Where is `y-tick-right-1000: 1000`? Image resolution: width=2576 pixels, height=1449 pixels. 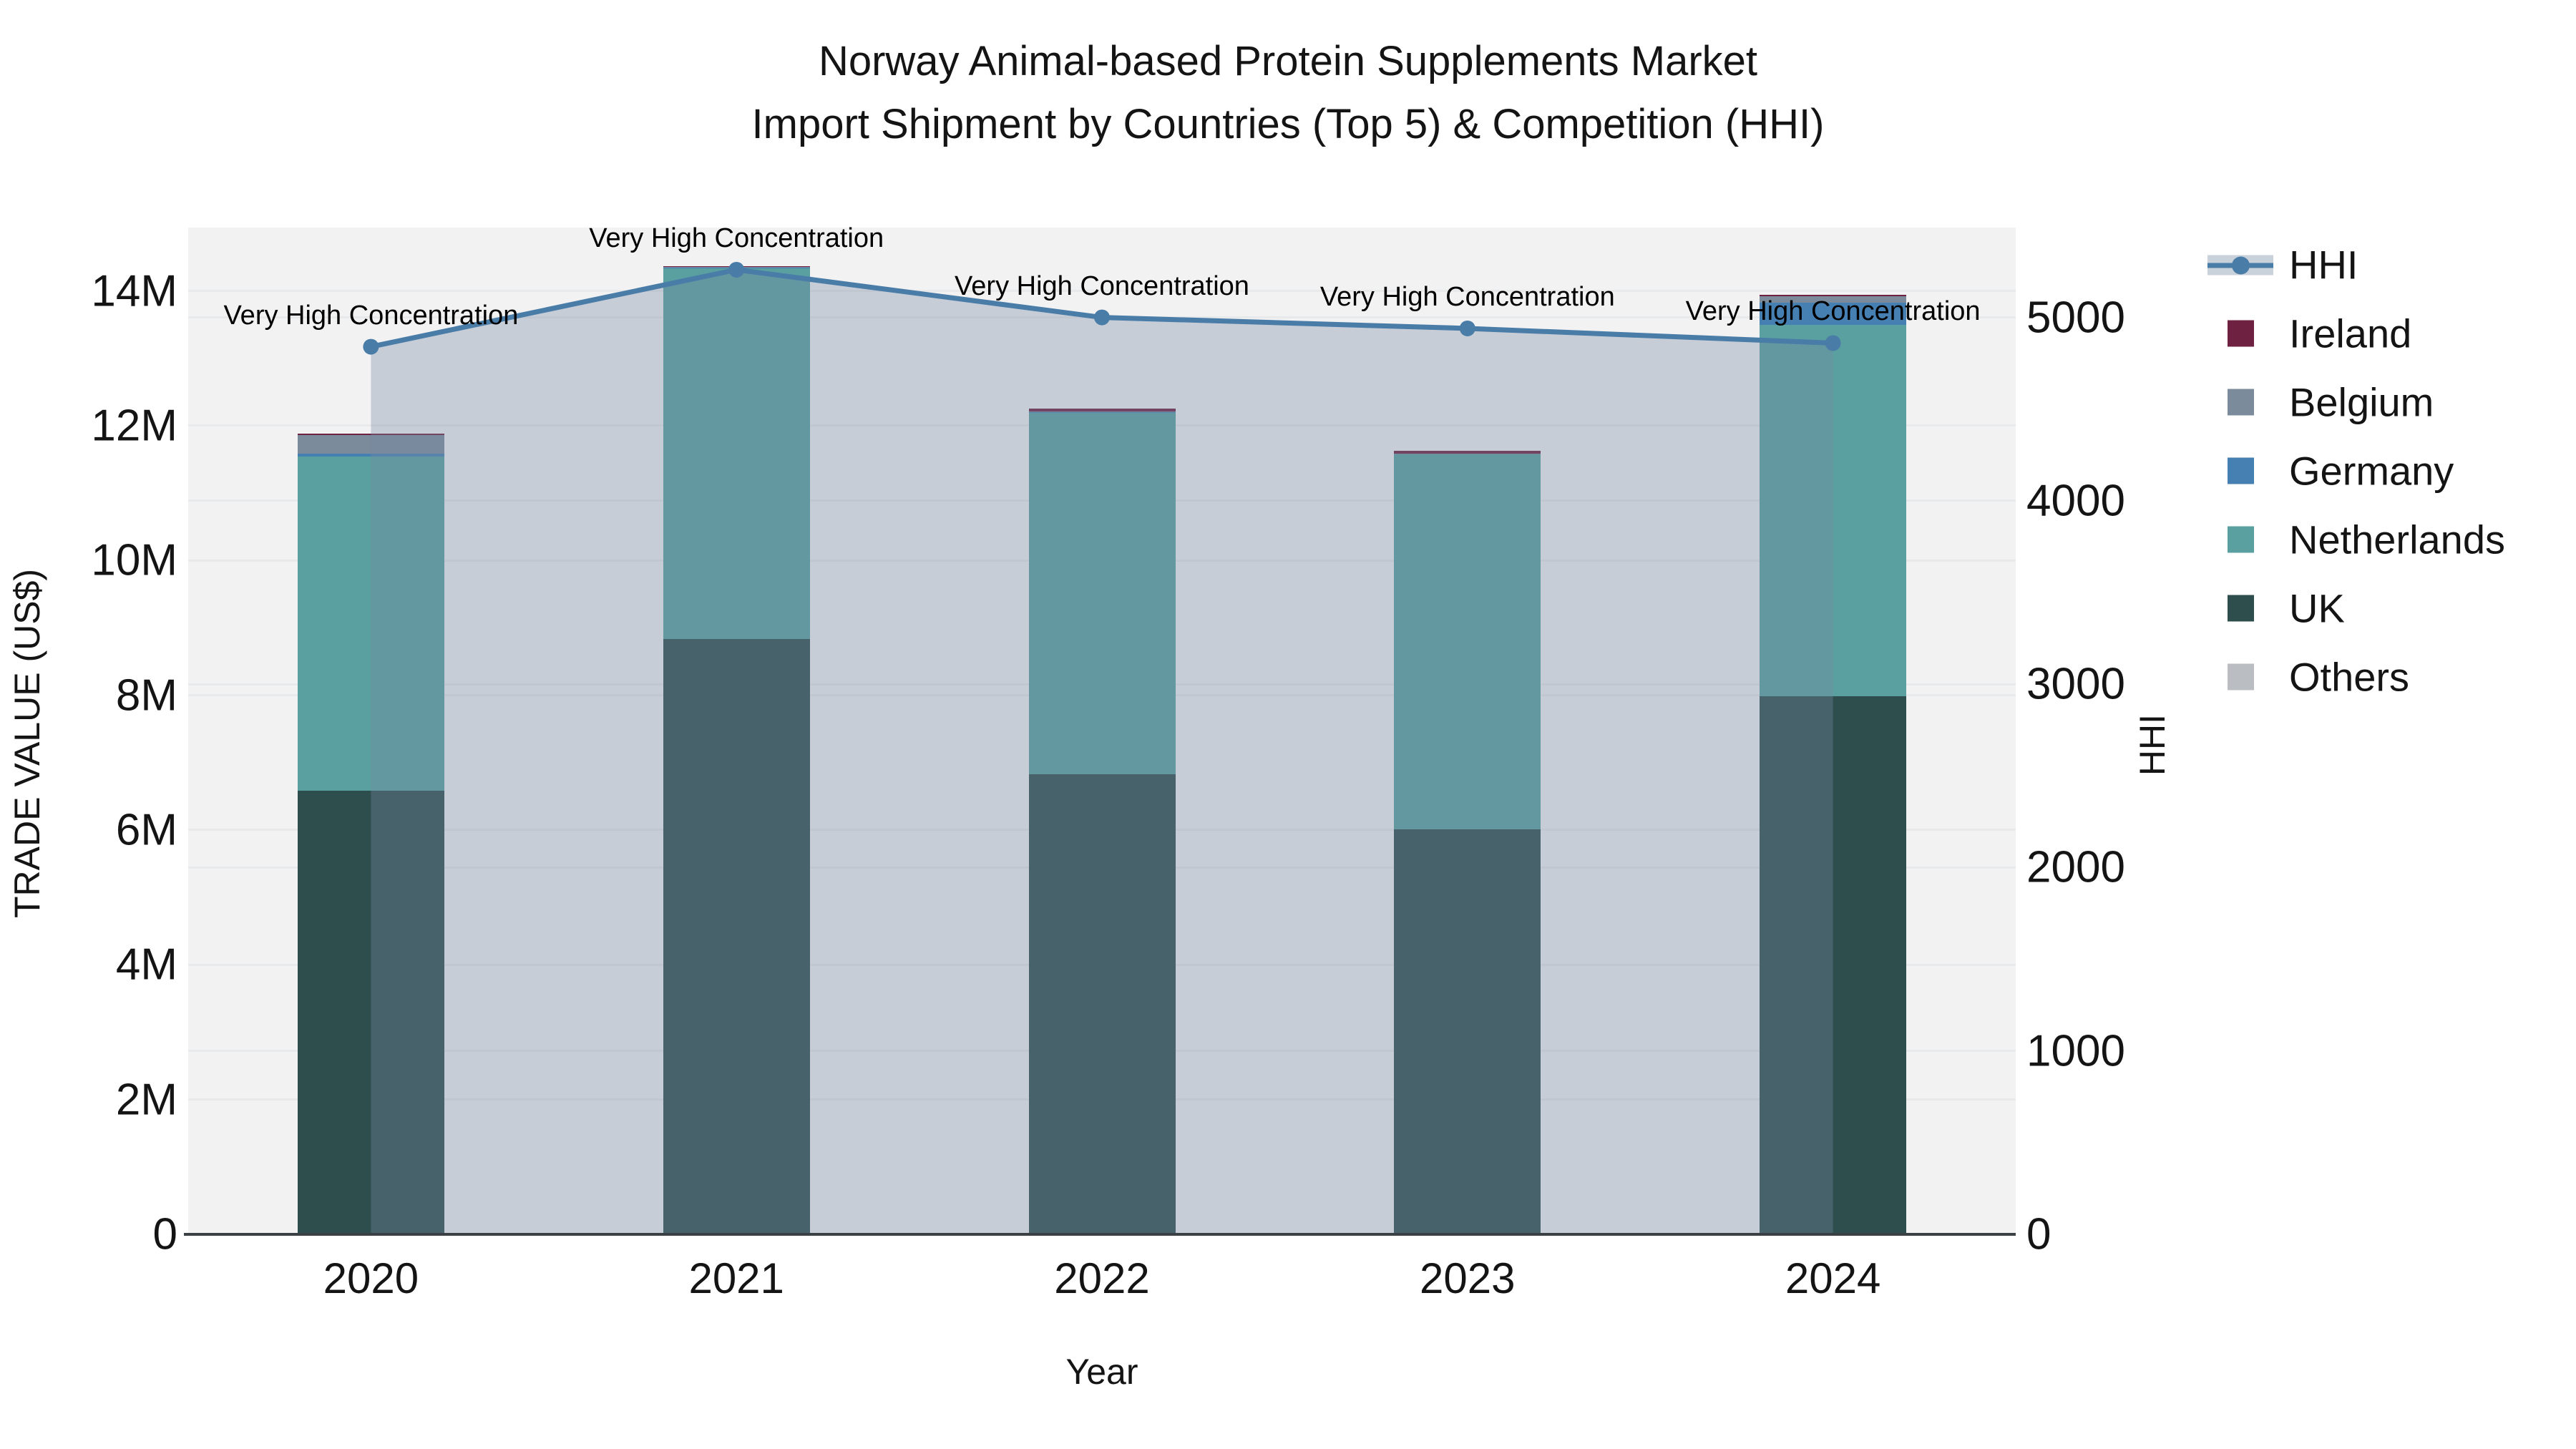
y-tick-right-1000: 1000 is located at coordinates (2075, 1051).